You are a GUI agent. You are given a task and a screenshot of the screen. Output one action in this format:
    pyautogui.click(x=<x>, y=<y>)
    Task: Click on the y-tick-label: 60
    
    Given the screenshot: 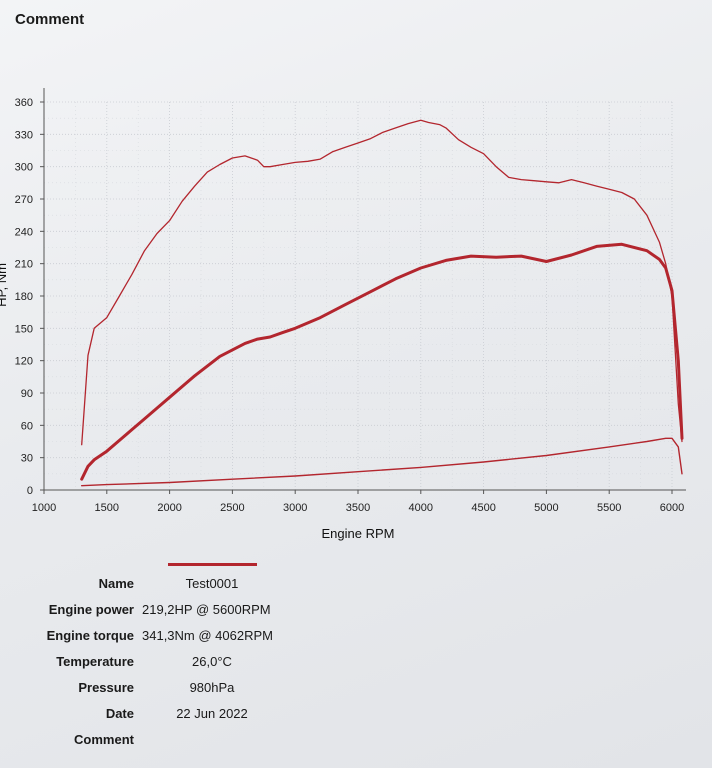 What is the action you would take?
    pyautogui.click(x=27, y=426)
    